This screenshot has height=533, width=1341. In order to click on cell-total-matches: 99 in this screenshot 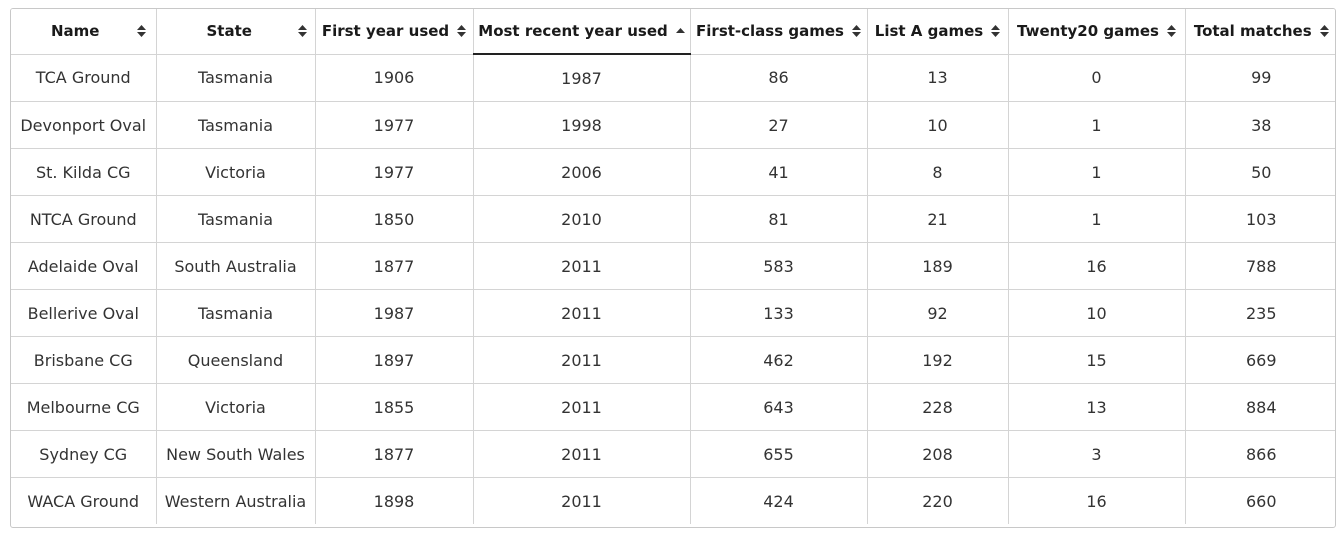, I will do `click(1260, 78)`.